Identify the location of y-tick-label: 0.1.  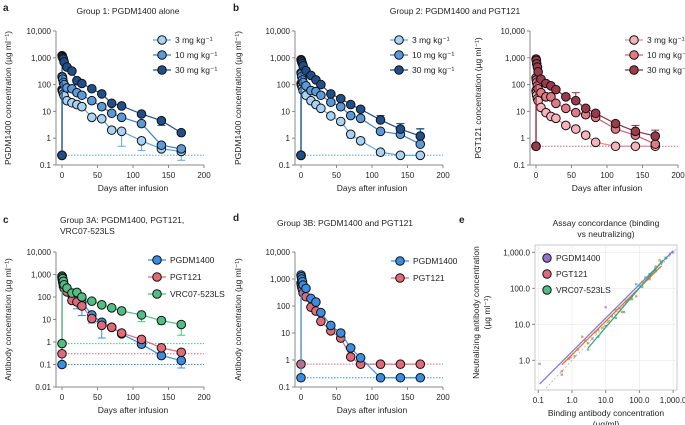
(46, 165).